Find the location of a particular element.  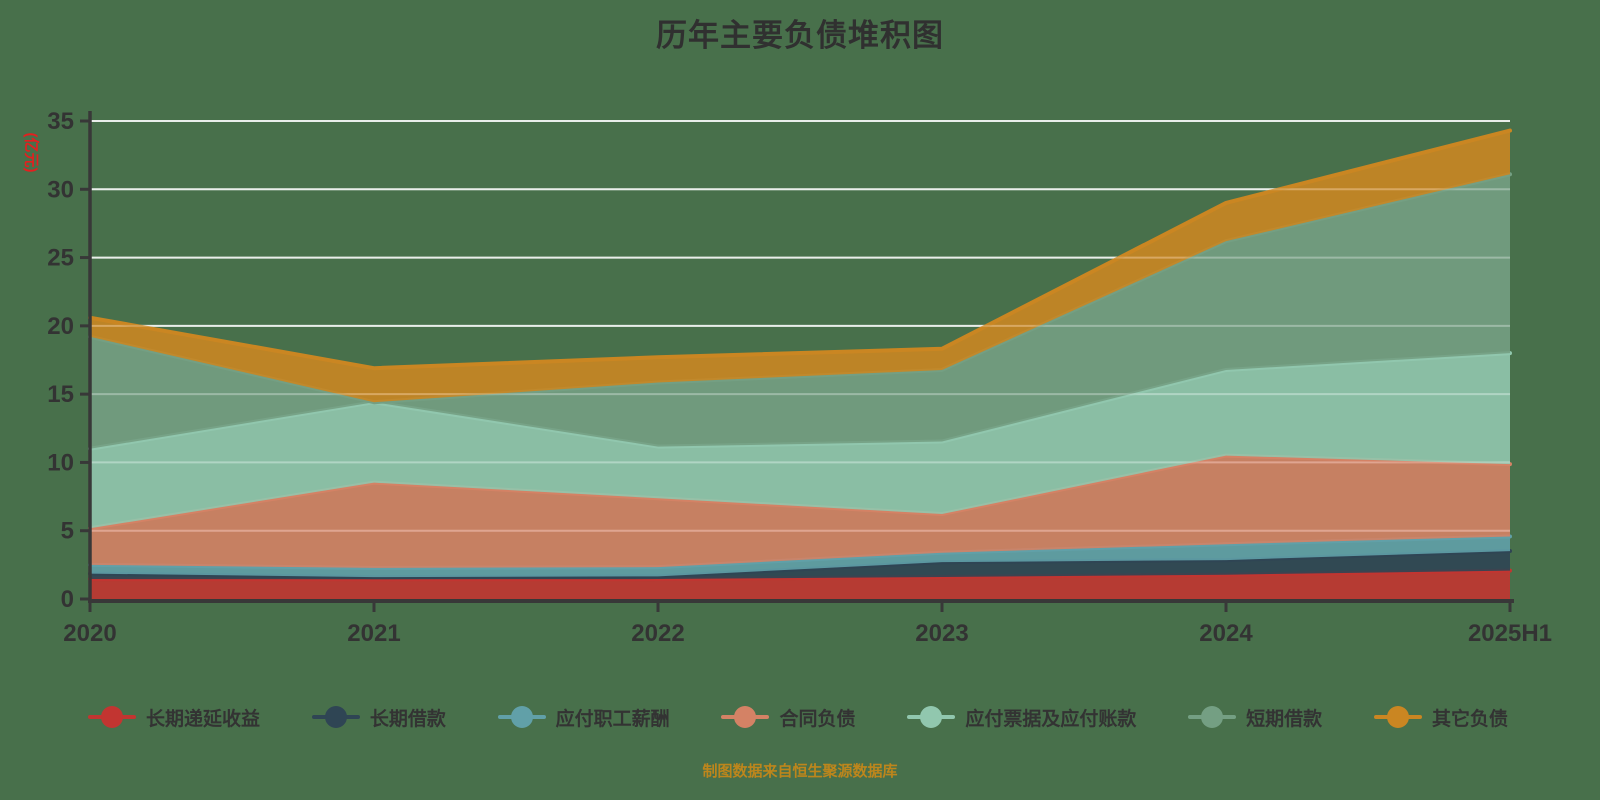

legend-label: 长期借款 is located at coordinates (407, 719).